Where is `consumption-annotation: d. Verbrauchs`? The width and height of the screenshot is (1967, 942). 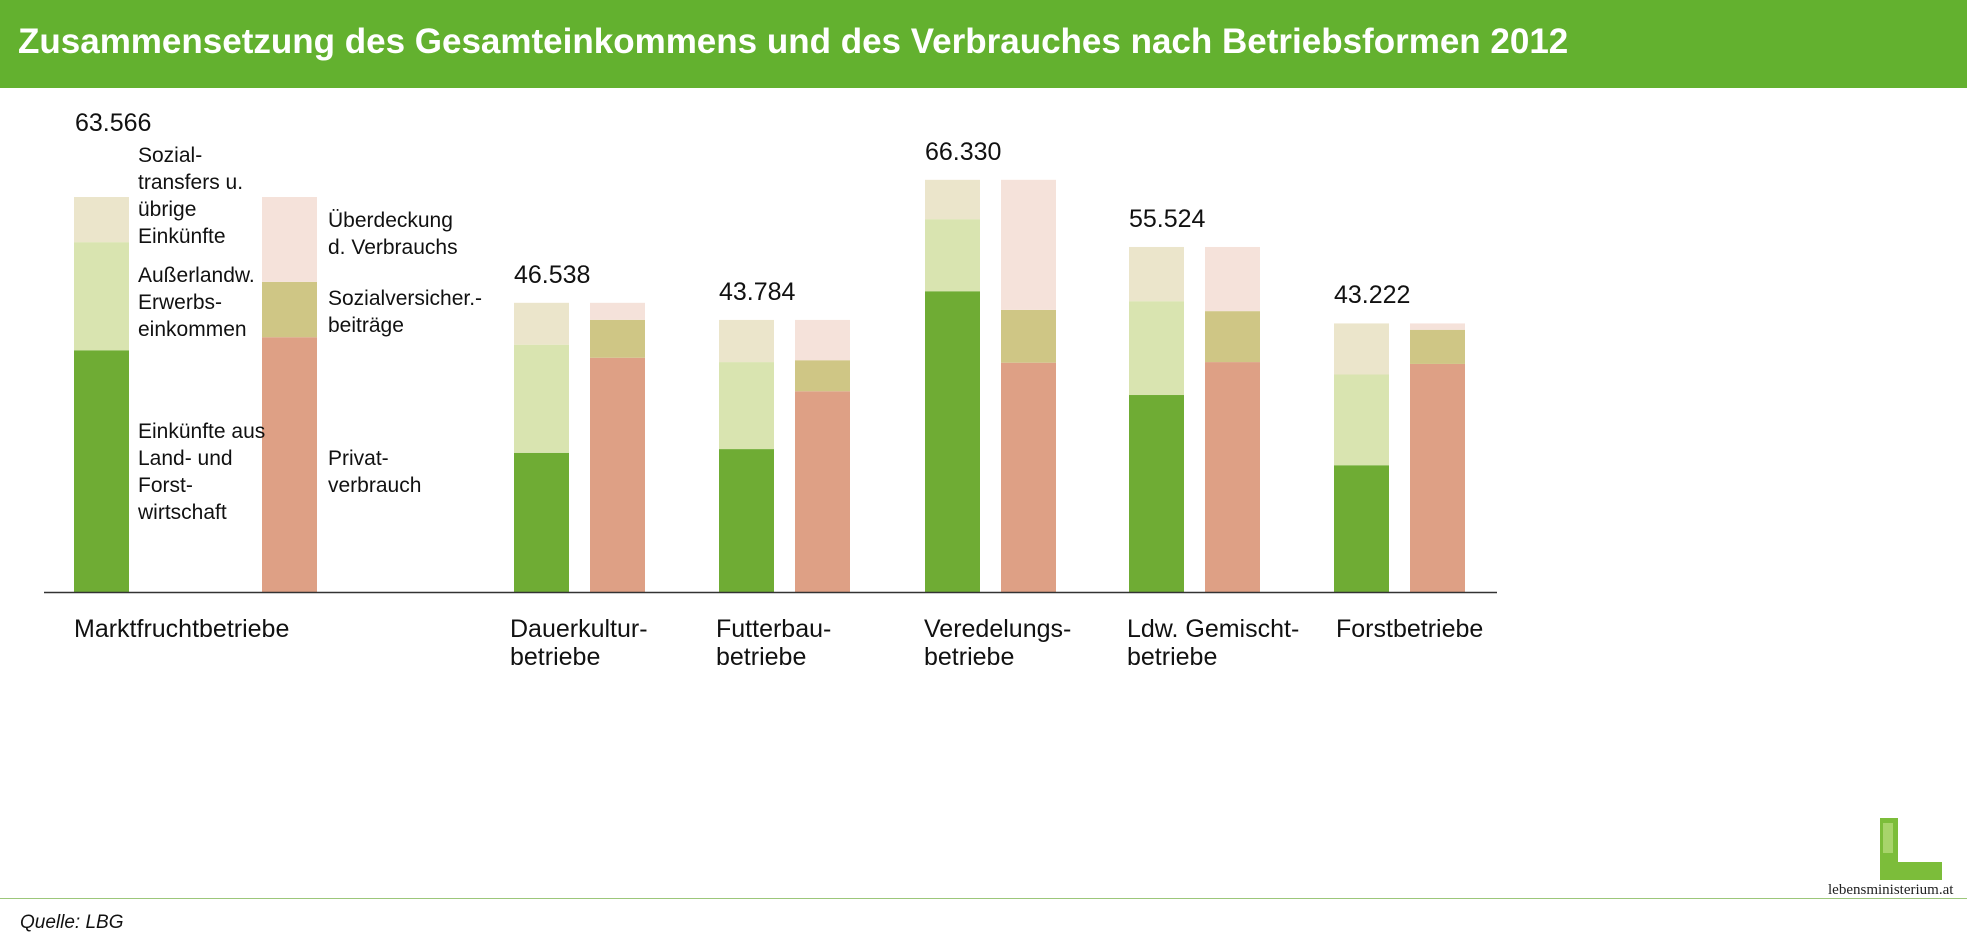
consumption-annotation: d. Verbrauchs is located at coordinates (393, 247).